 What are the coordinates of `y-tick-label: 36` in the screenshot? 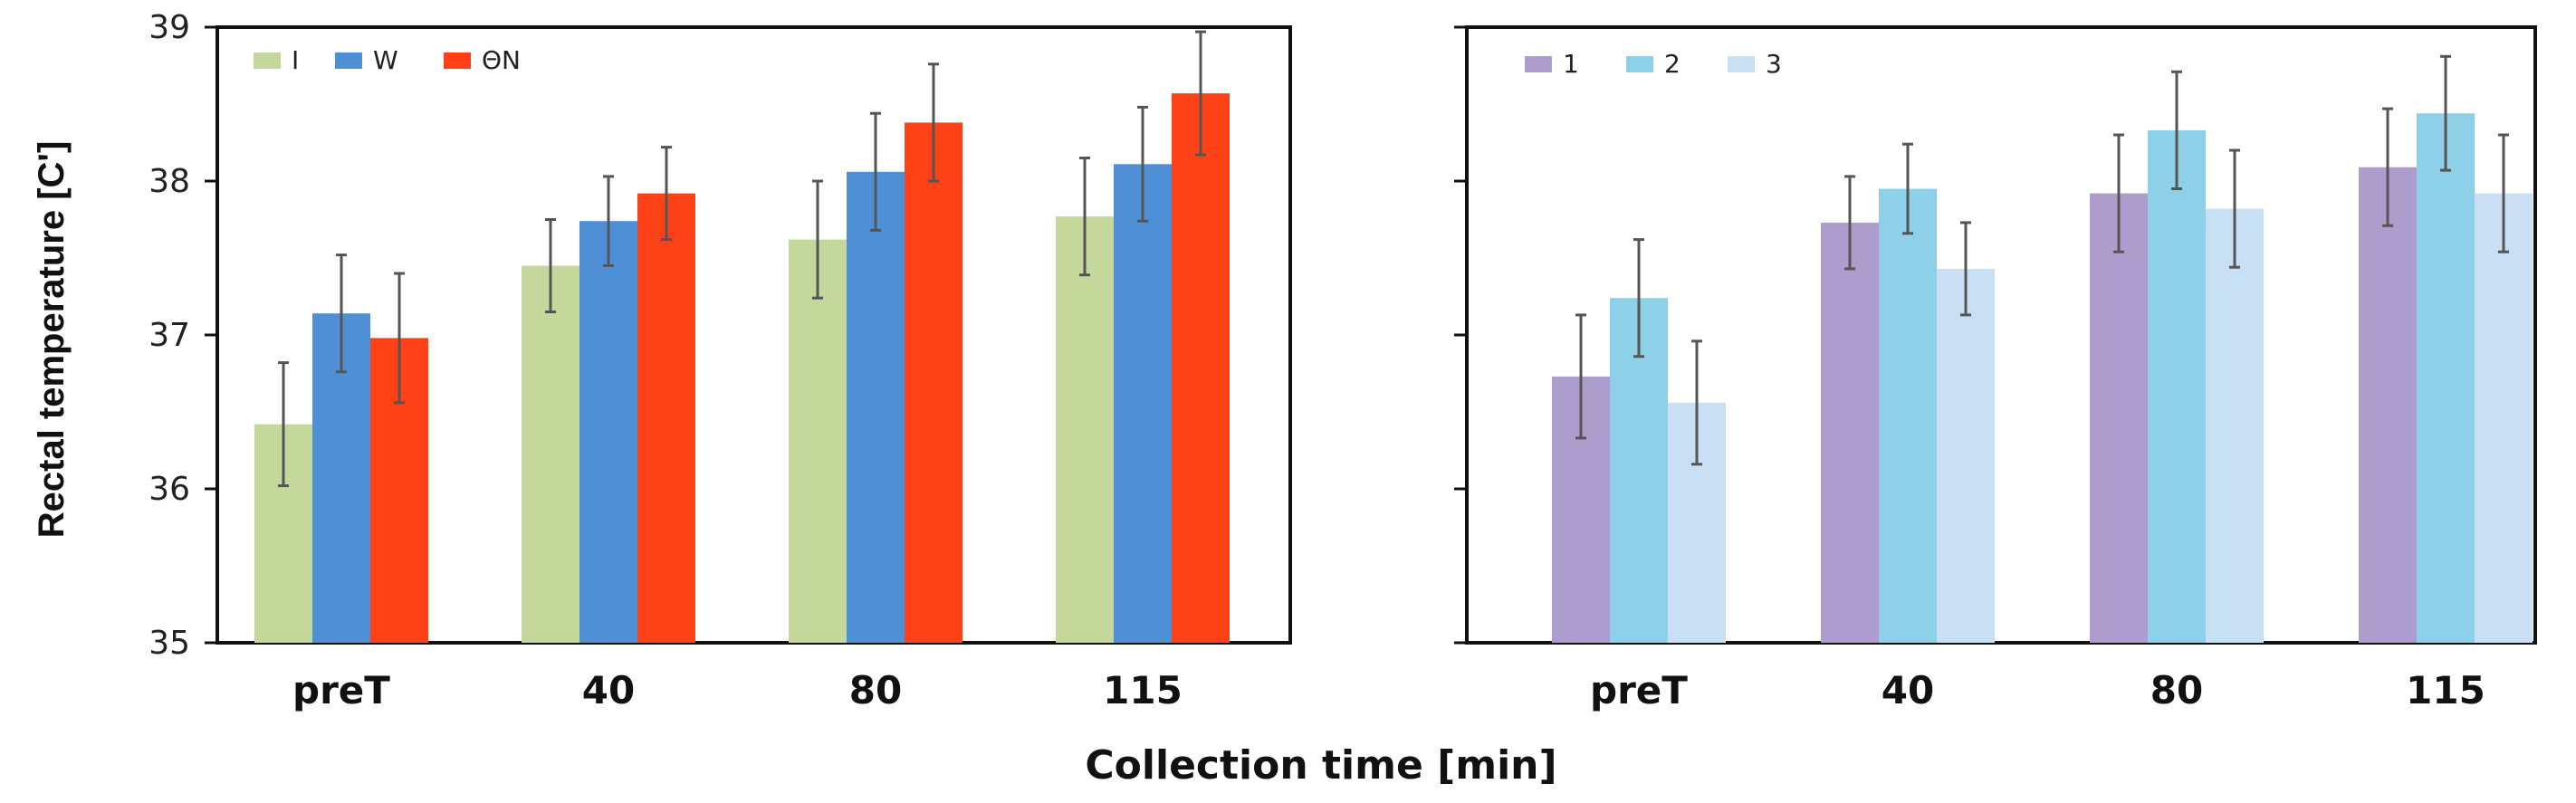 It's located at (169, 489).